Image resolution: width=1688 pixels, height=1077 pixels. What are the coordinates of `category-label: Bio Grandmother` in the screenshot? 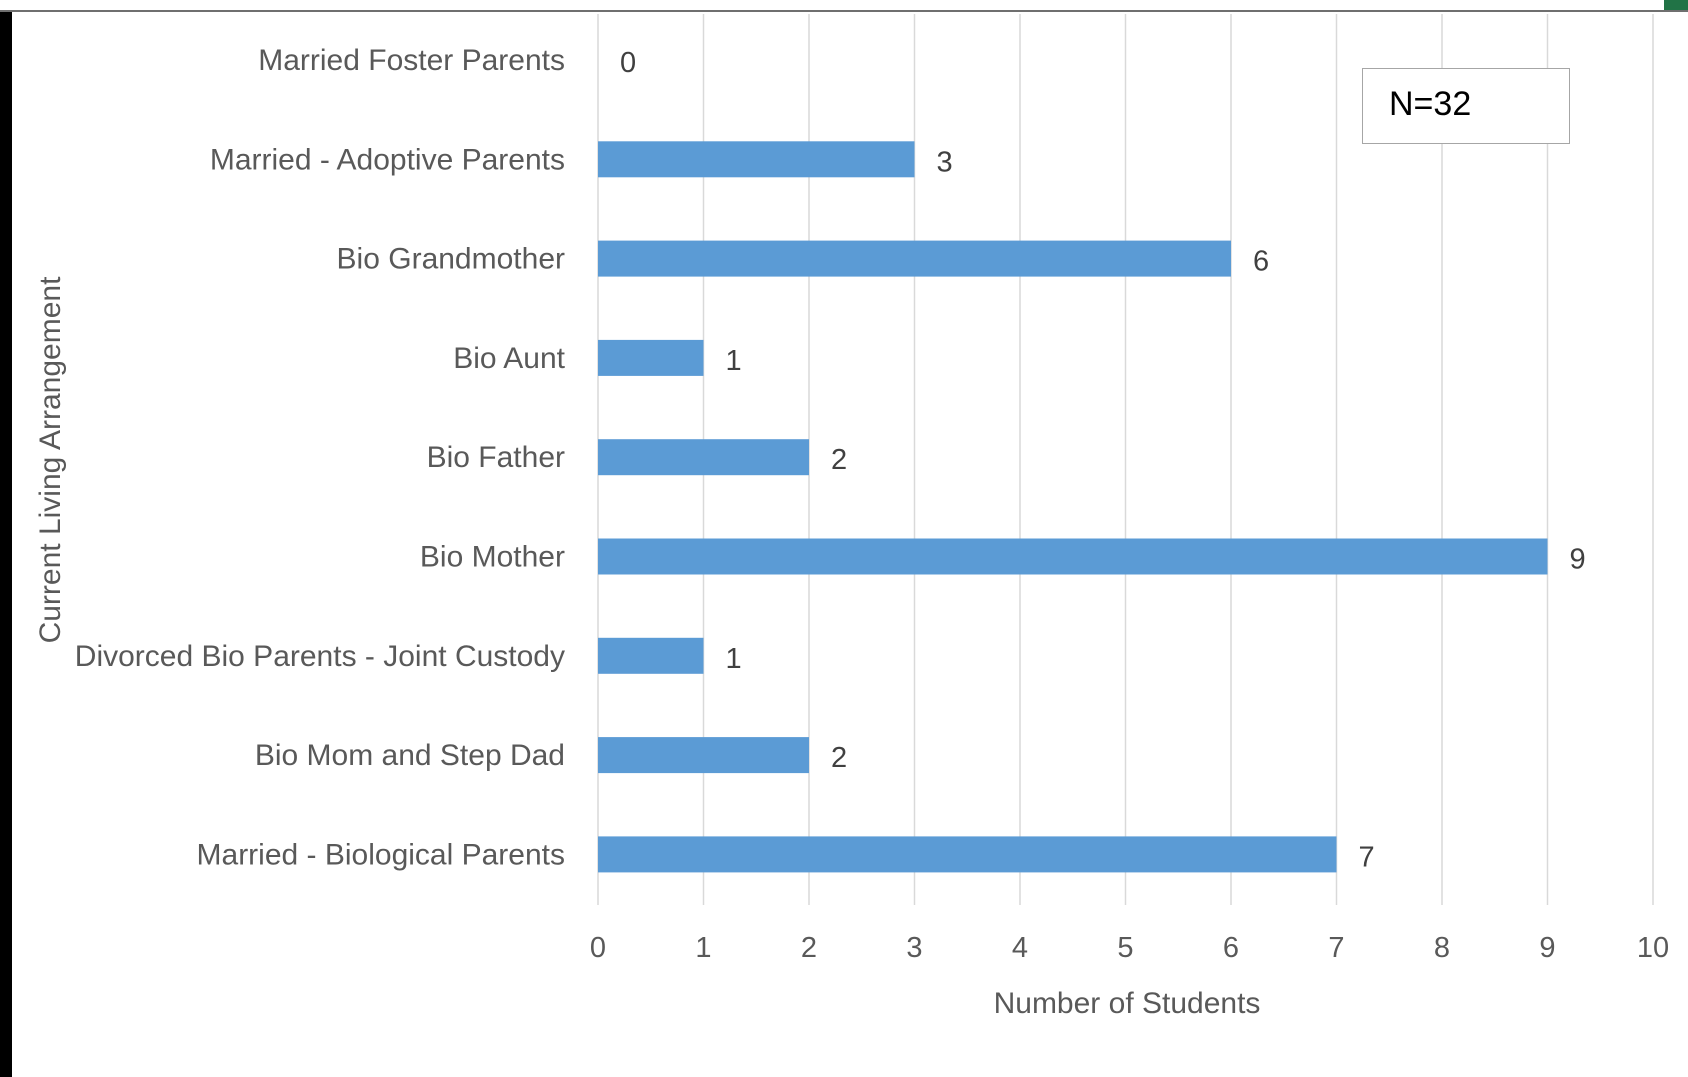 It's located at (451, 259).